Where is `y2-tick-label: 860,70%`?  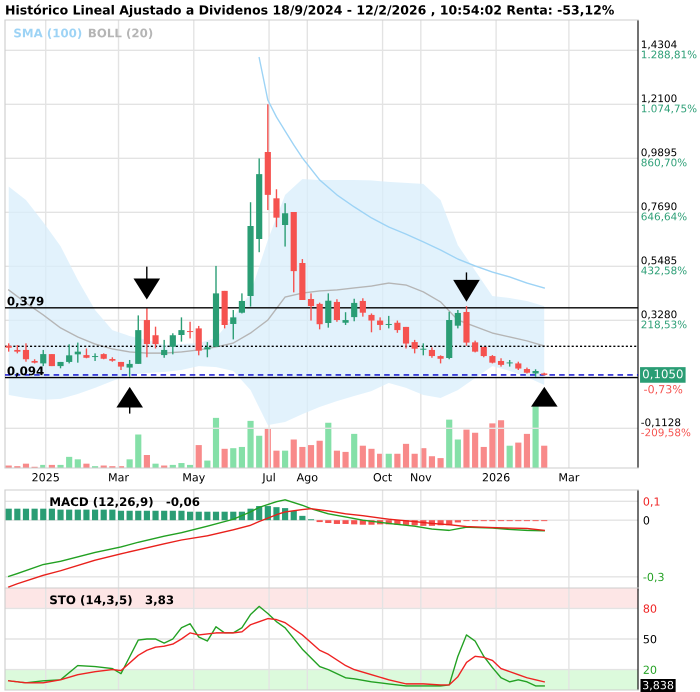
y2-tick-label: 860,70% is located at coordinates (664, 163).